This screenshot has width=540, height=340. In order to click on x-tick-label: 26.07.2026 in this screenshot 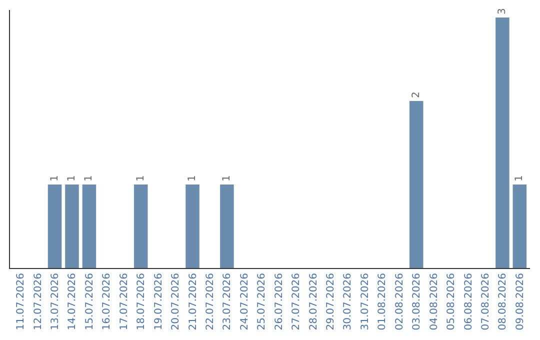, I will do `click(279, 301)`.